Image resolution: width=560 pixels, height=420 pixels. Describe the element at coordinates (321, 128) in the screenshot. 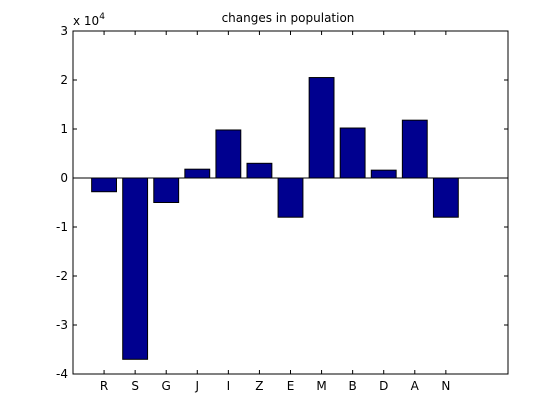

I see `bar-M` at that location.